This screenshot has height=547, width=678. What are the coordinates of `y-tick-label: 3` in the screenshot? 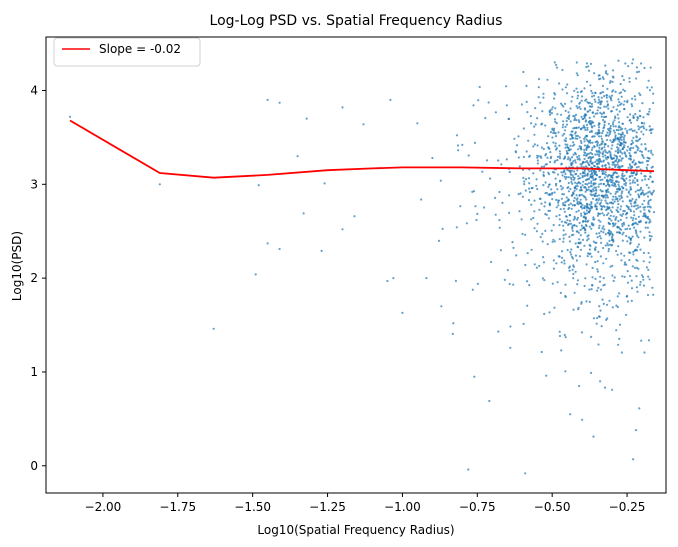 It's located at (34, 184).